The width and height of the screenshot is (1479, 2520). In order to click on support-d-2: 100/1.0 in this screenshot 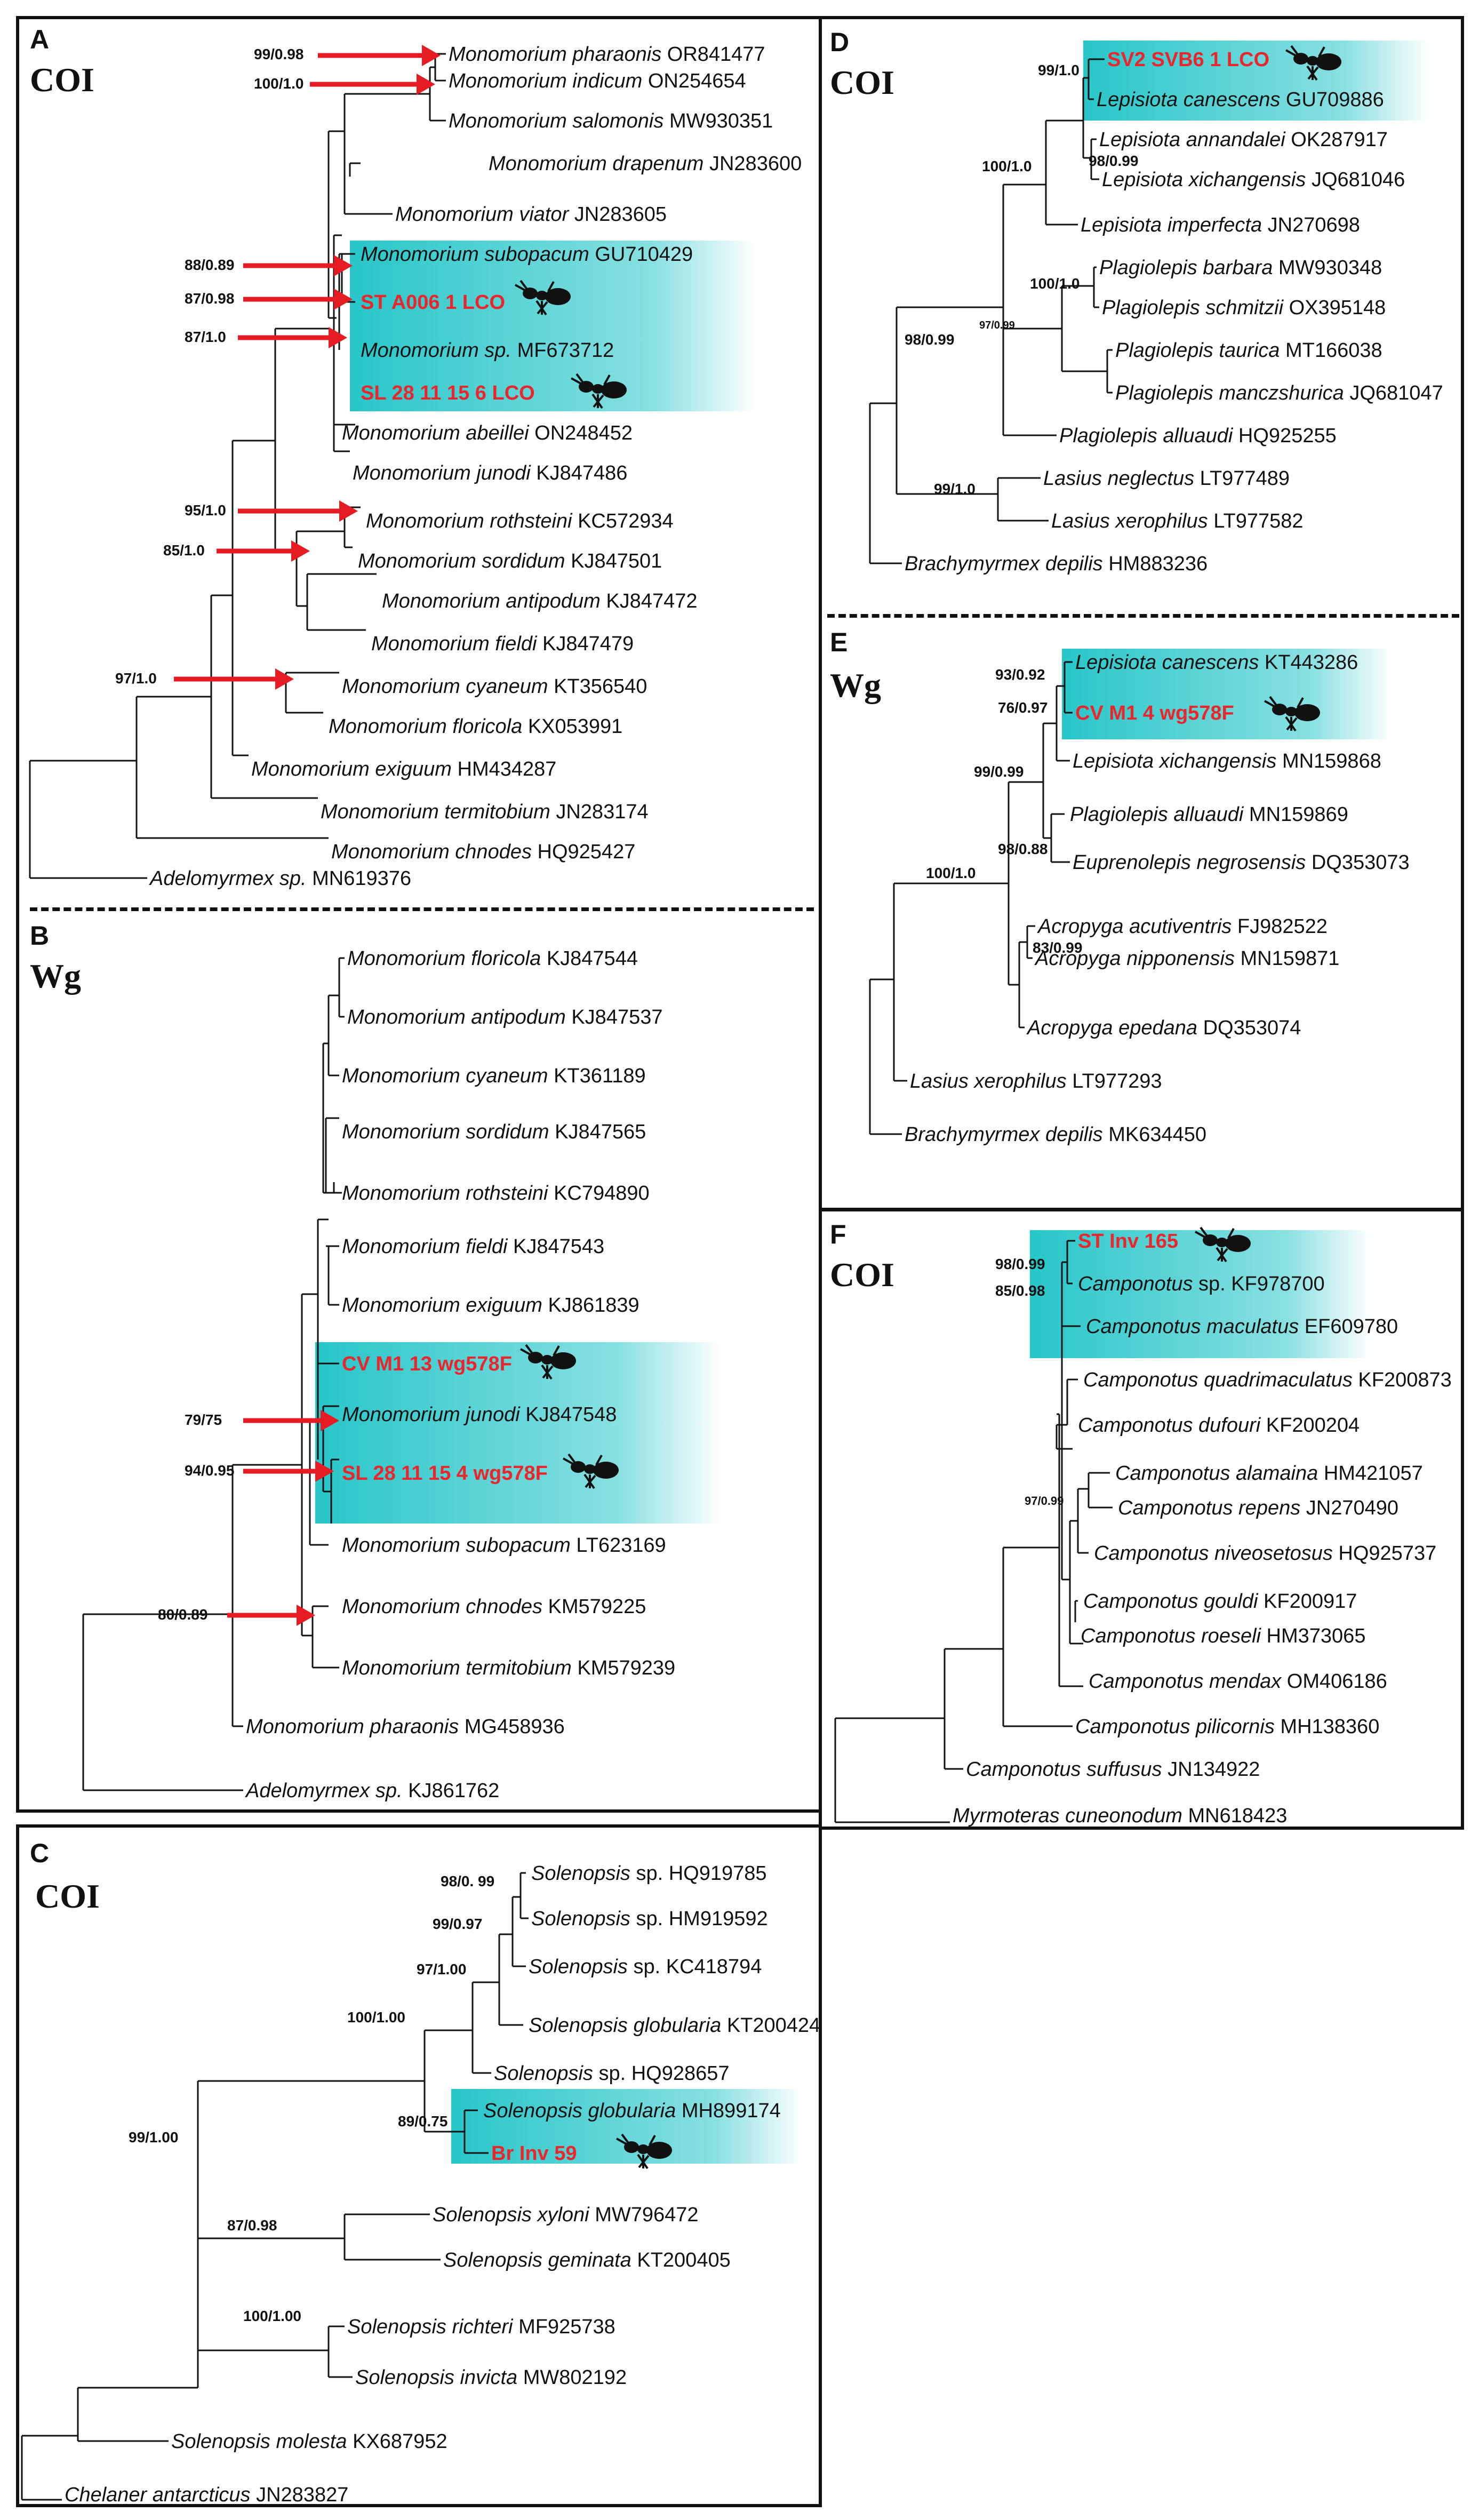, I will do `click(1007, 166)`.